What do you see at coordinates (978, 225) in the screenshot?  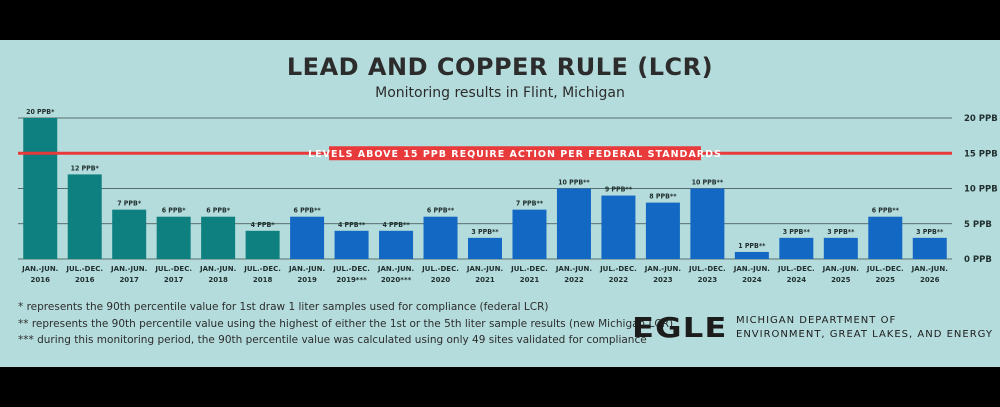 I see `y-tick-label: 5 PPB` at bounding box center [978, 225].